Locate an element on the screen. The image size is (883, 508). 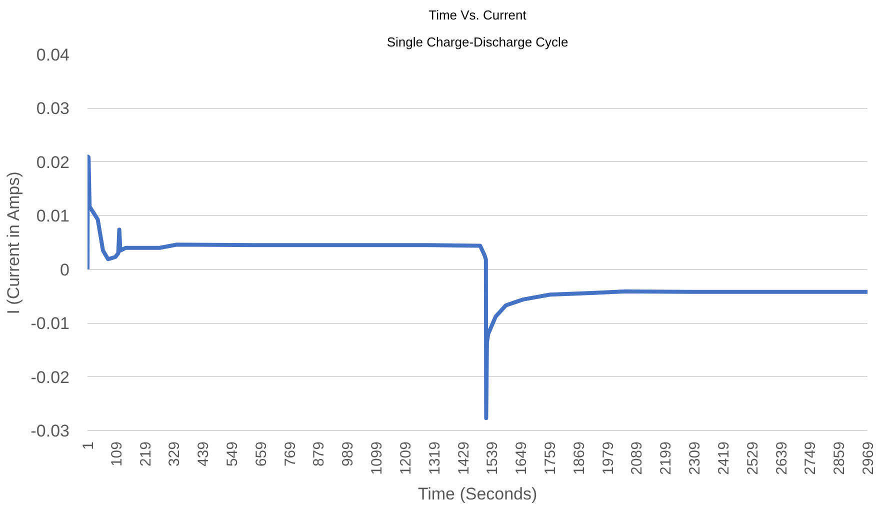
x-tick-label: 1649 is located at coordinates (521, 458).